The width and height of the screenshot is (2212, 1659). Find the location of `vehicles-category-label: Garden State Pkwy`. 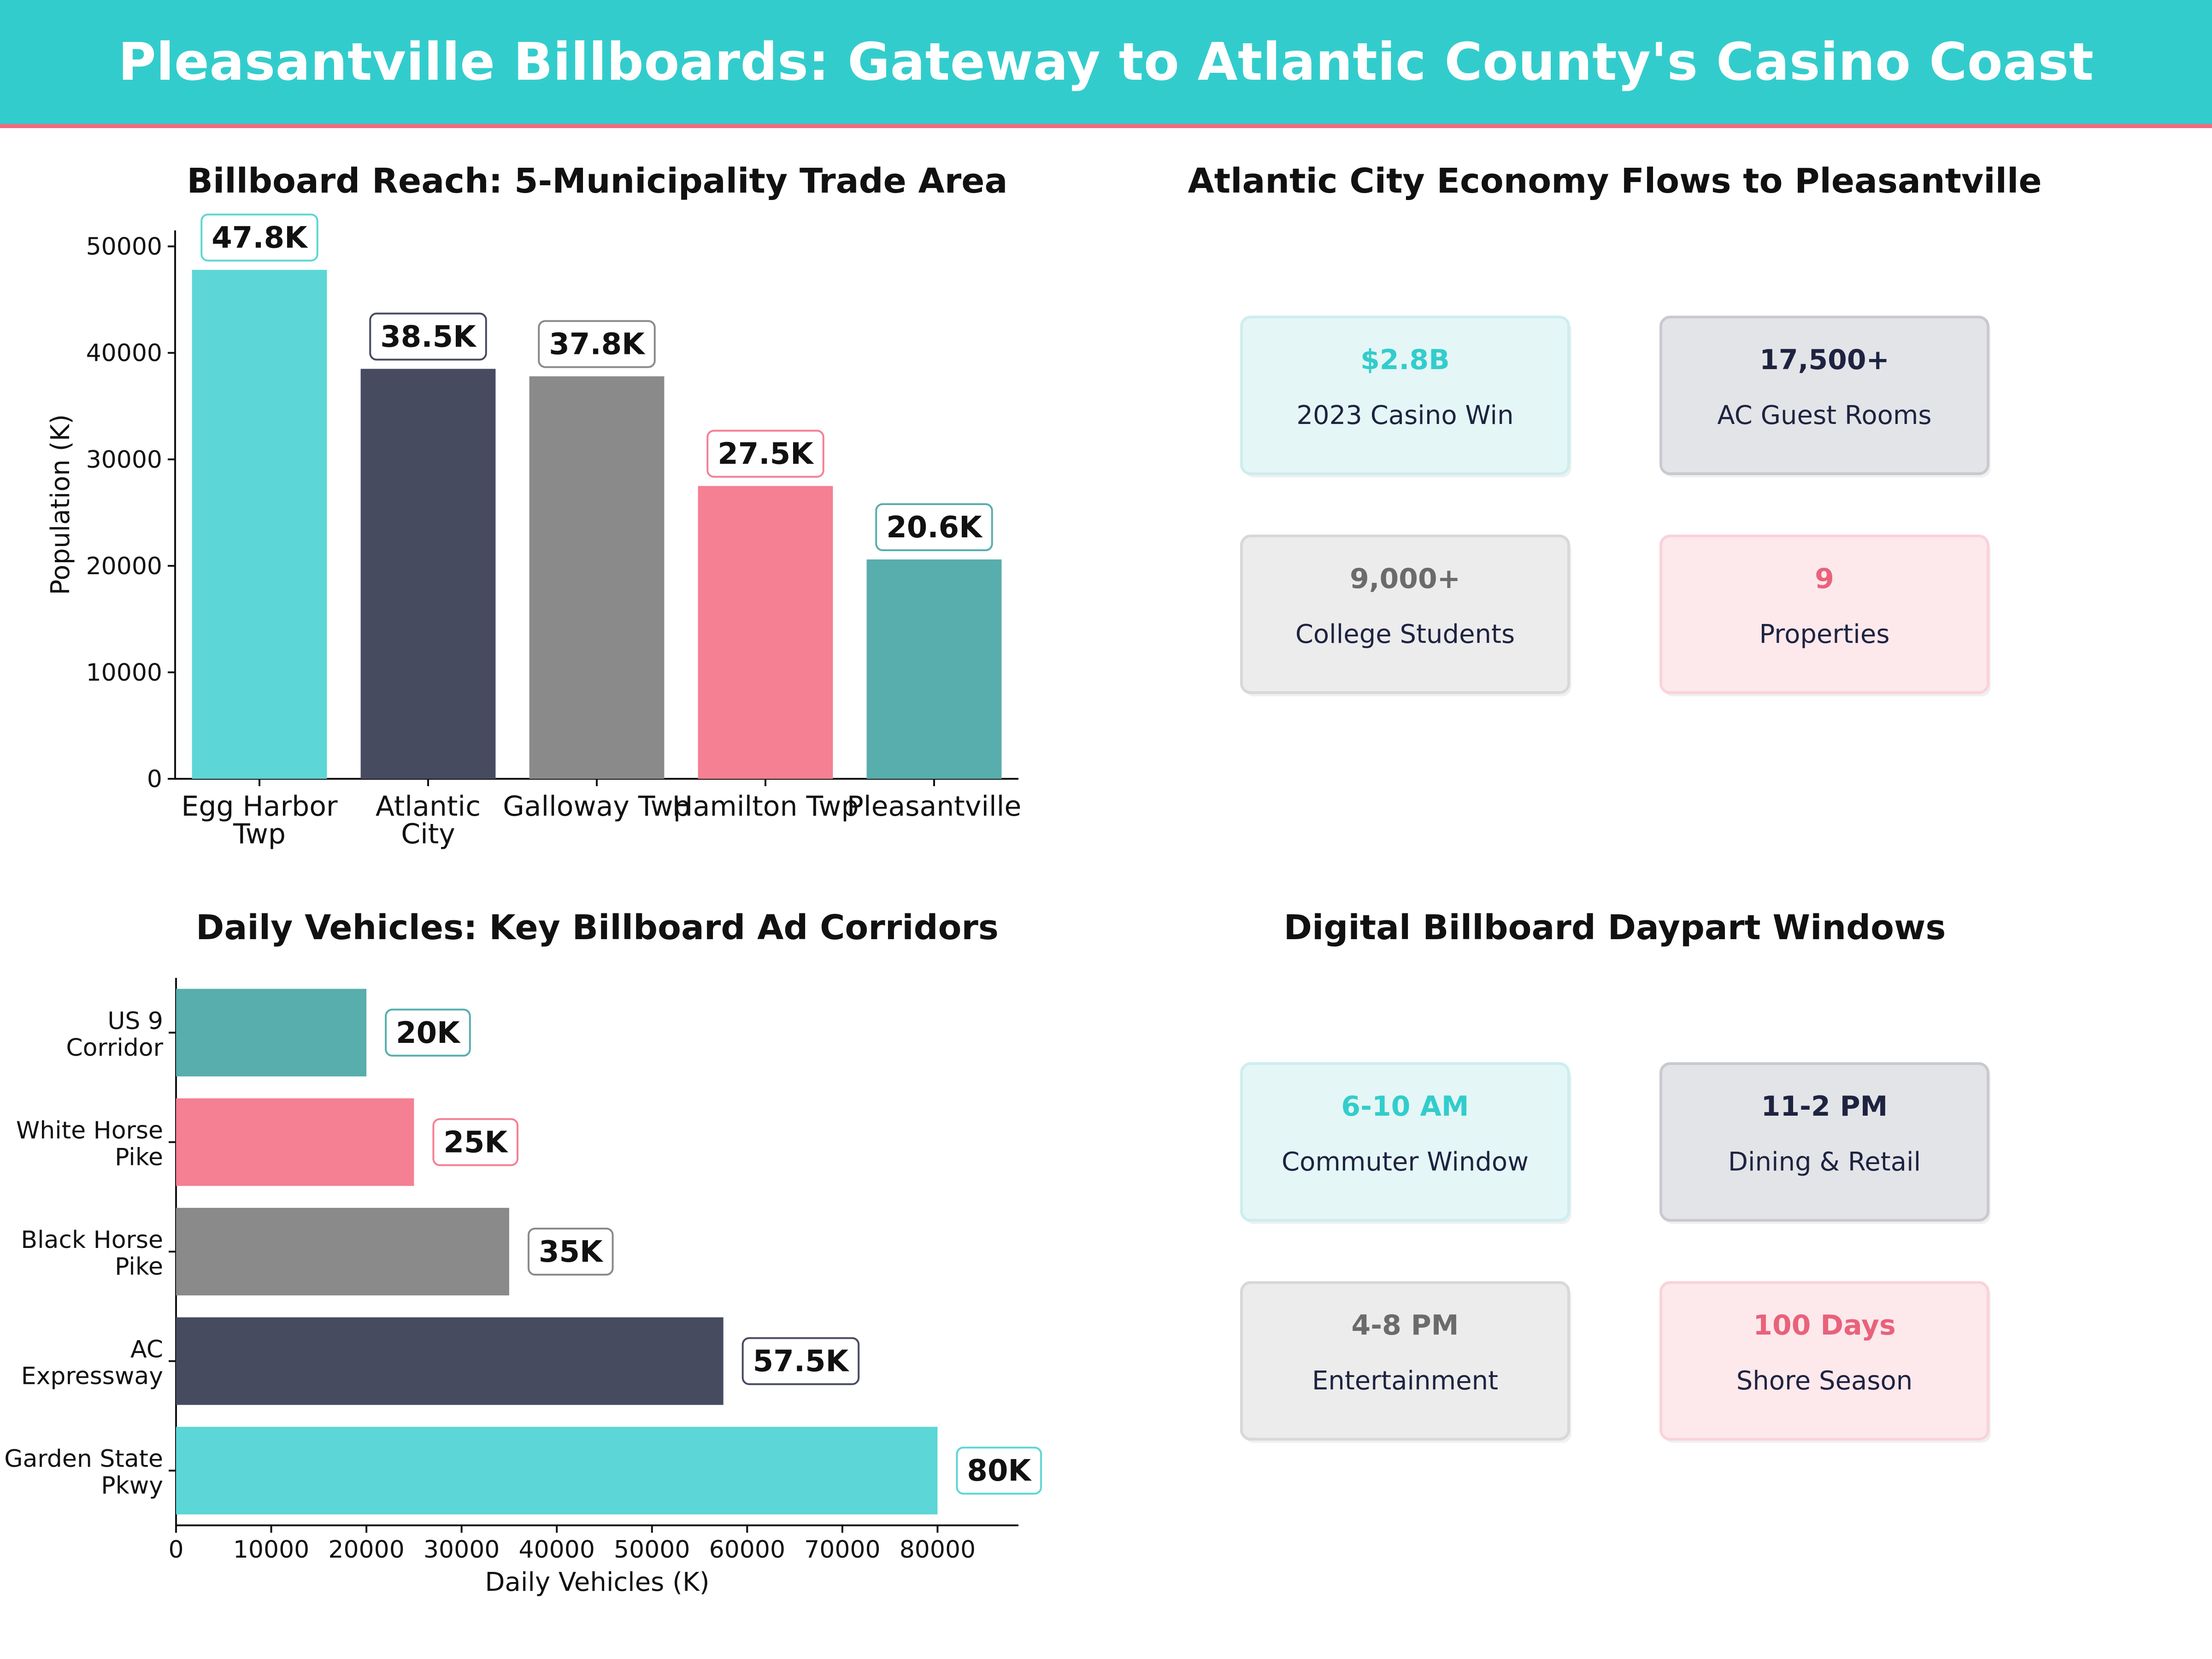

vehicles-category-label: Garden State Pkwy is located at coordinates (83, 1472).